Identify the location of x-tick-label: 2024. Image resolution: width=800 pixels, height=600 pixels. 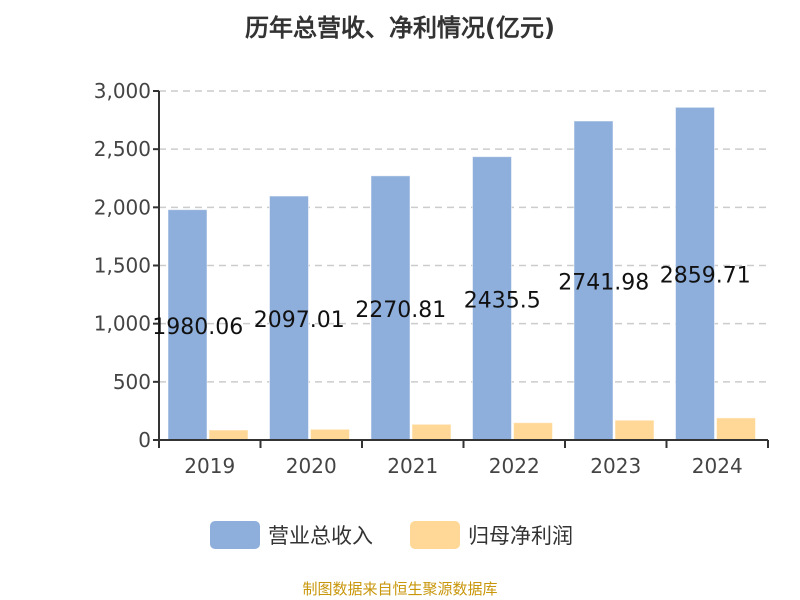
(717, 466).